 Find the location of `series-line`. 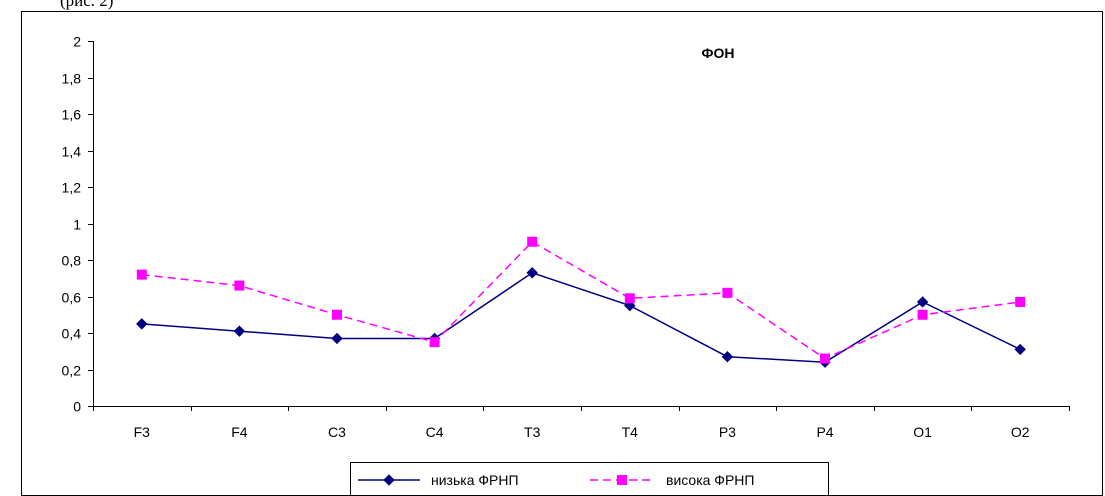

series-line is located at coordinates (581, 317).